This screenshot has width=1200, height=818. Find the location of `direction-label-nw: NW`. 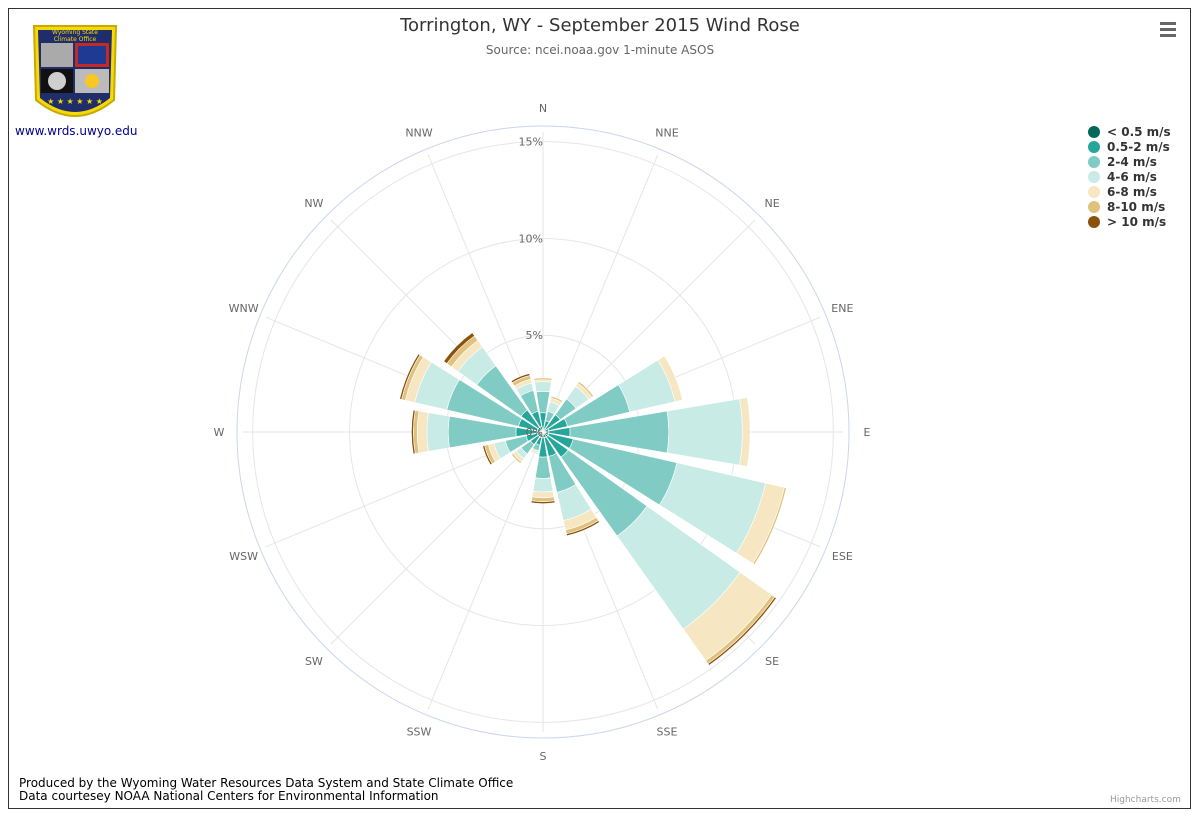

direction-label-nw: NW is located at coordinates (313, 203).